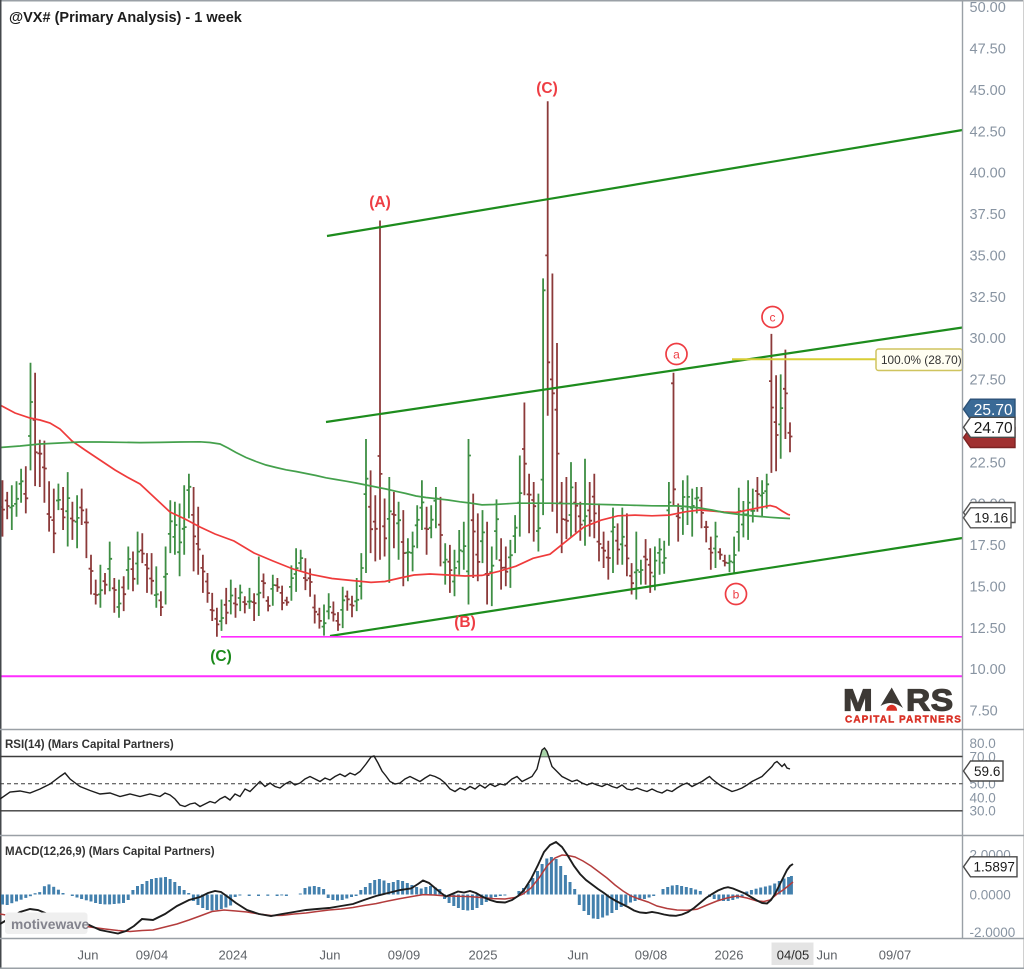 The image size is (1024, 969). I want to click on svg-text: 1.5897, so click(994, 867).